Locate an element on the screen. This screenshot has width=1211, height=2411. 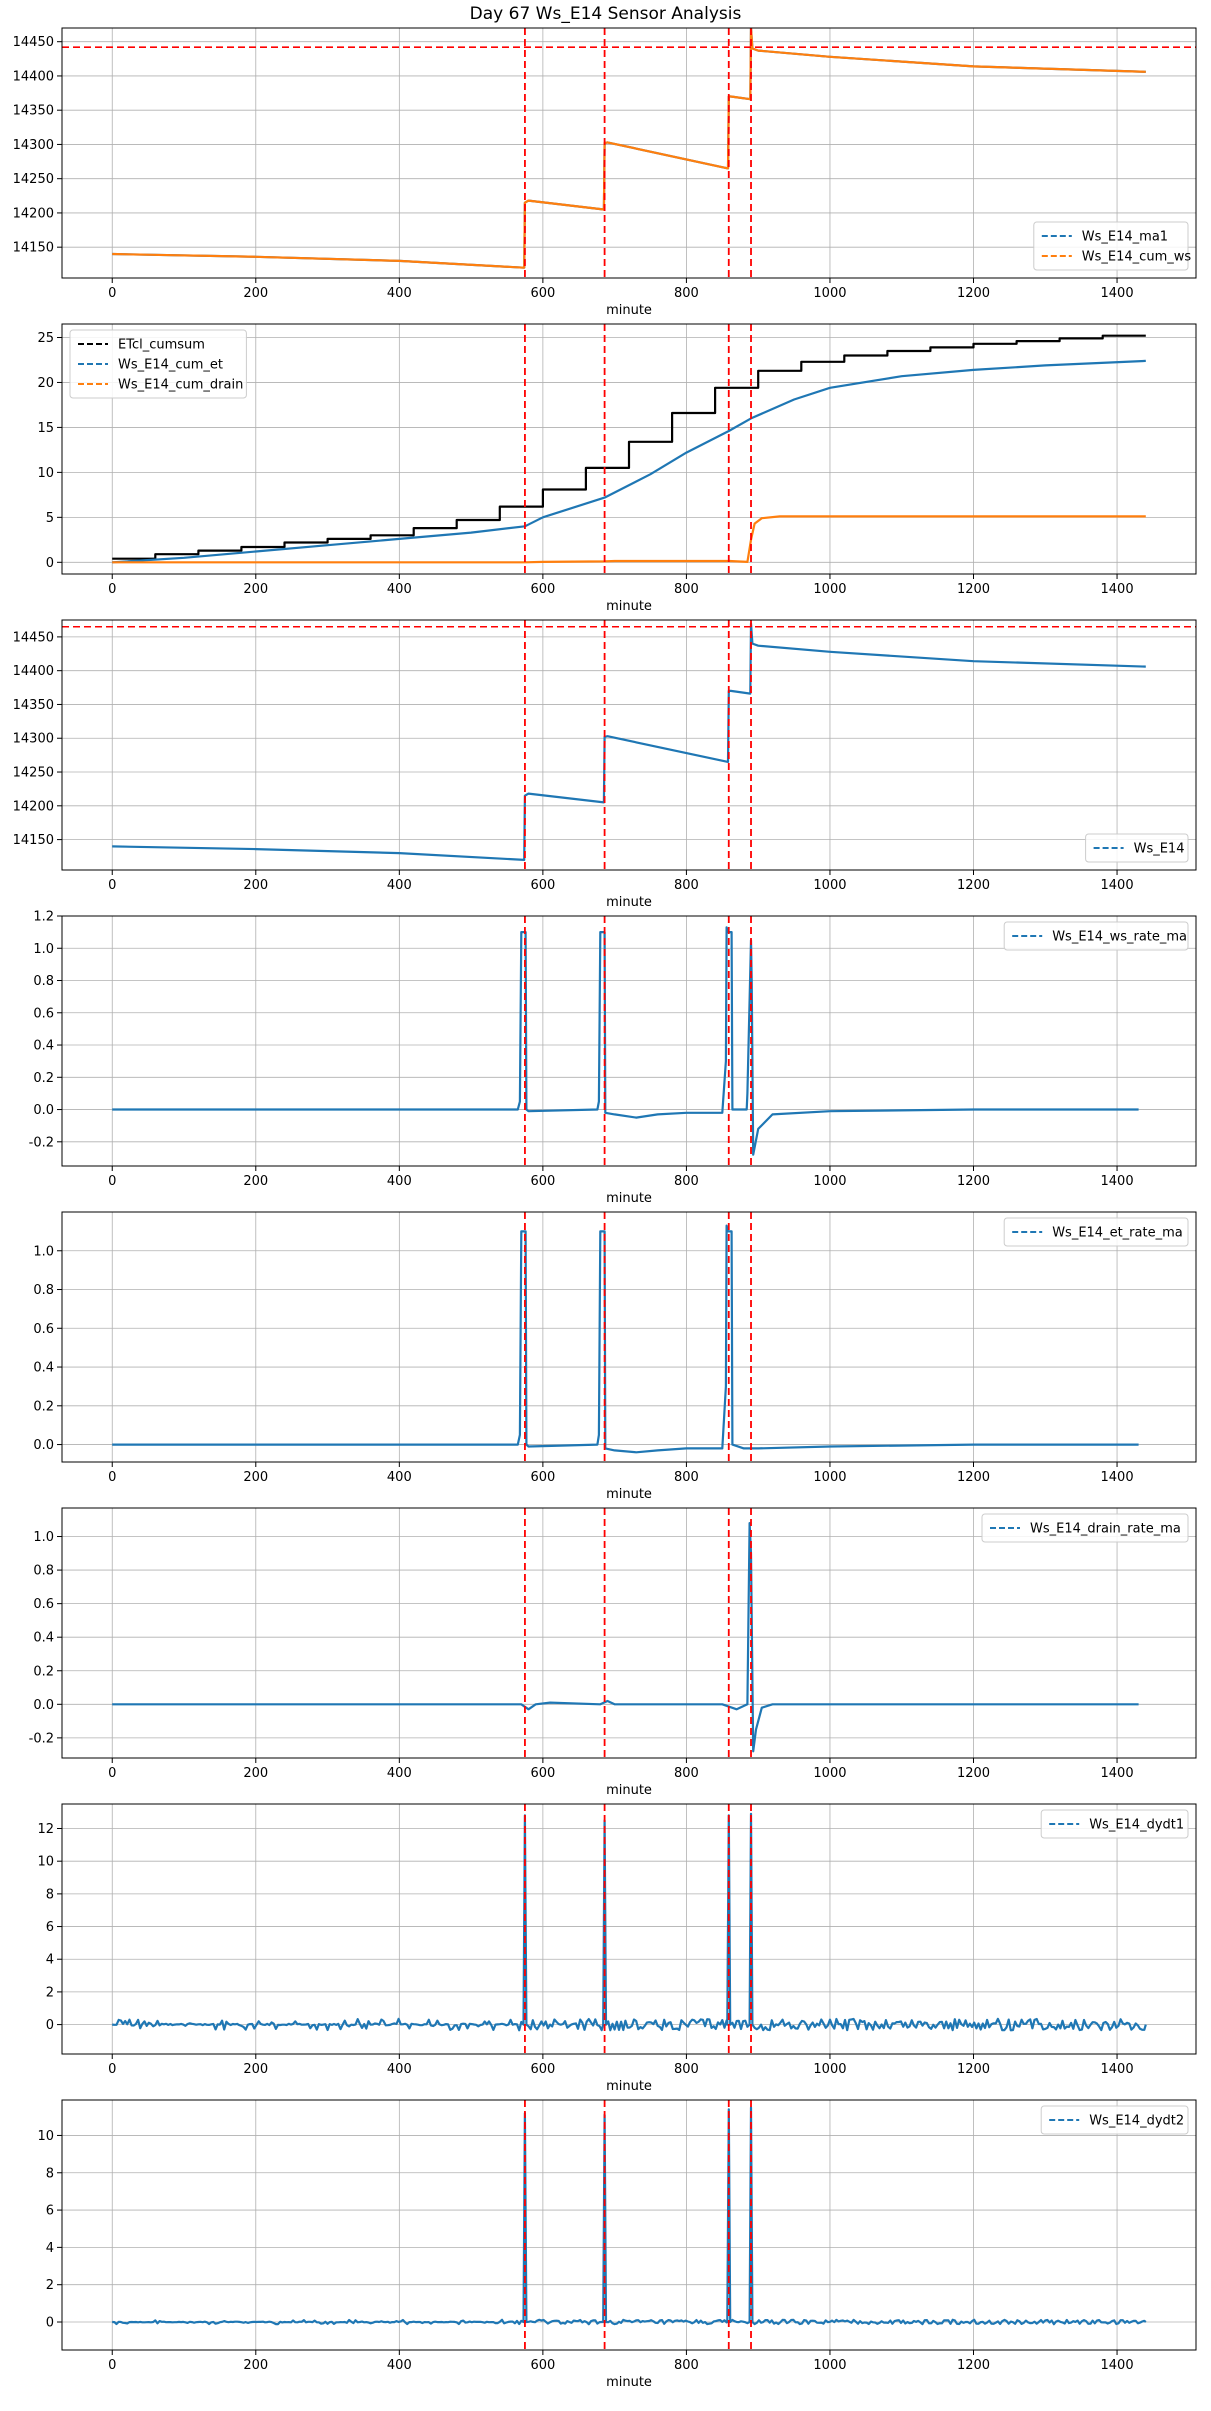
legend: ETcl_cumsum Ws_E14_cum_et Ws_E14_cum_drain is located at coordinates (158, 364).